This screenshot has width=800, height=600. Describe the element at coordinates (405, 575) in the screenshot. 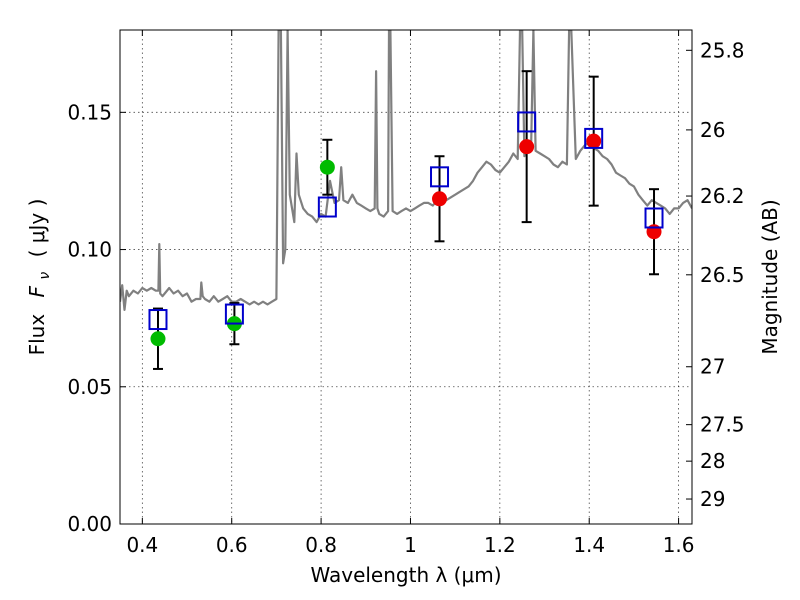

I see `x-axis-label: Wavelength λ (μm)` at that location.